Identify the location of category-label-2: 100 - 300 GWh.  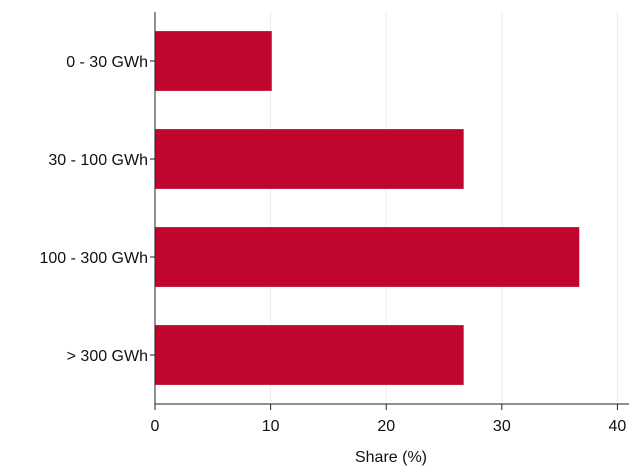
(94, 258).